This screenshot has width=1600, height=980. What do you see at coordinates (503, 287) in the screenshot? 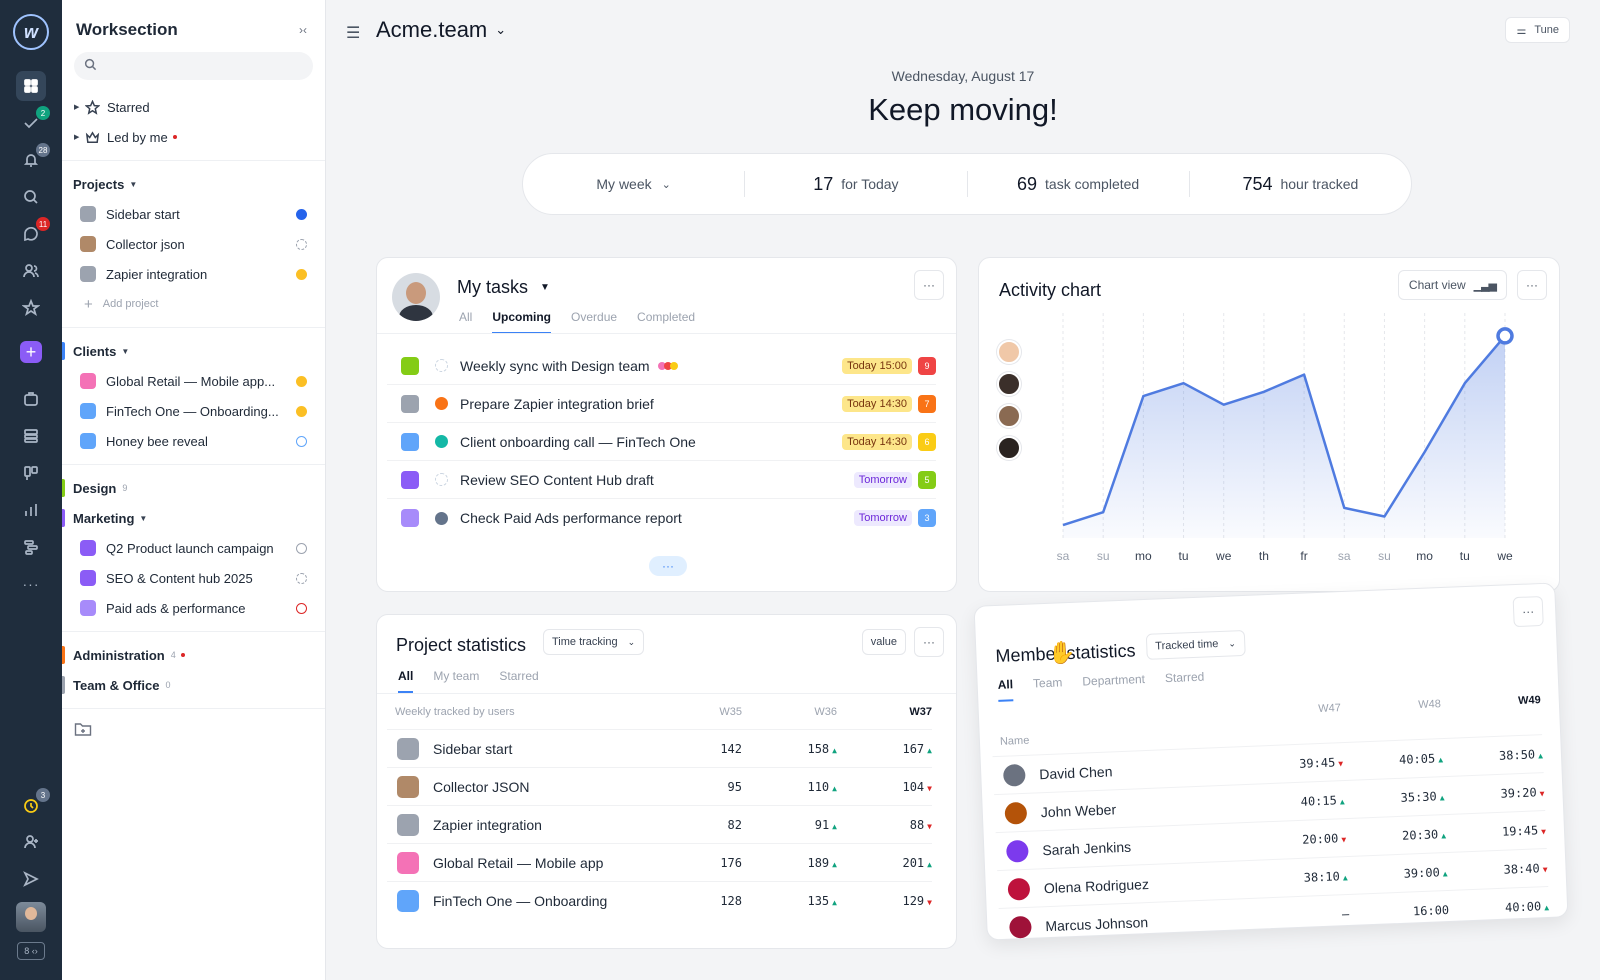
I see `my-tasks-dropdown: My tasks ▼` at bounding box center [503, 287].